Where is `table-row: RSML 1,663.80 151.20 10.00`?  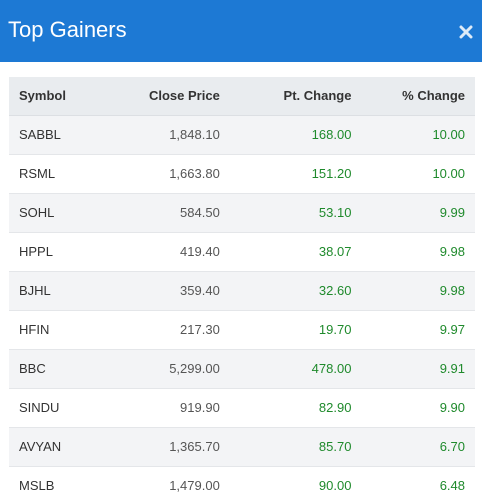
table-row: RSML 1,663.80 151.20 10.00 is located at coordinates (242, 174).